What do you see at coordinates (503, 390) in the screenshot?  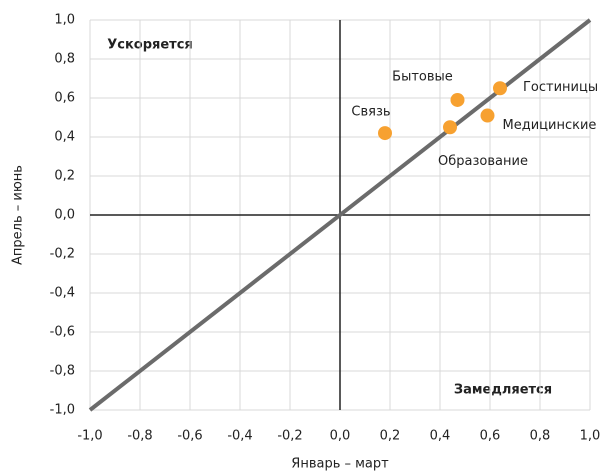 I see `quadrant-label: Замедляется` at bounding box center [503, 390].